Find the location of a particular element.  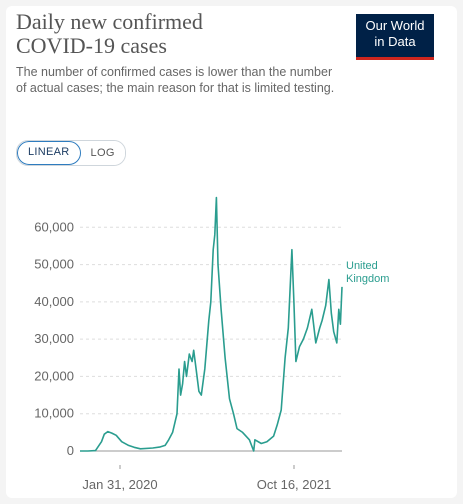

chart-title: Daily new confirmed COVID-19 cases is located at coordinates (166, 34).